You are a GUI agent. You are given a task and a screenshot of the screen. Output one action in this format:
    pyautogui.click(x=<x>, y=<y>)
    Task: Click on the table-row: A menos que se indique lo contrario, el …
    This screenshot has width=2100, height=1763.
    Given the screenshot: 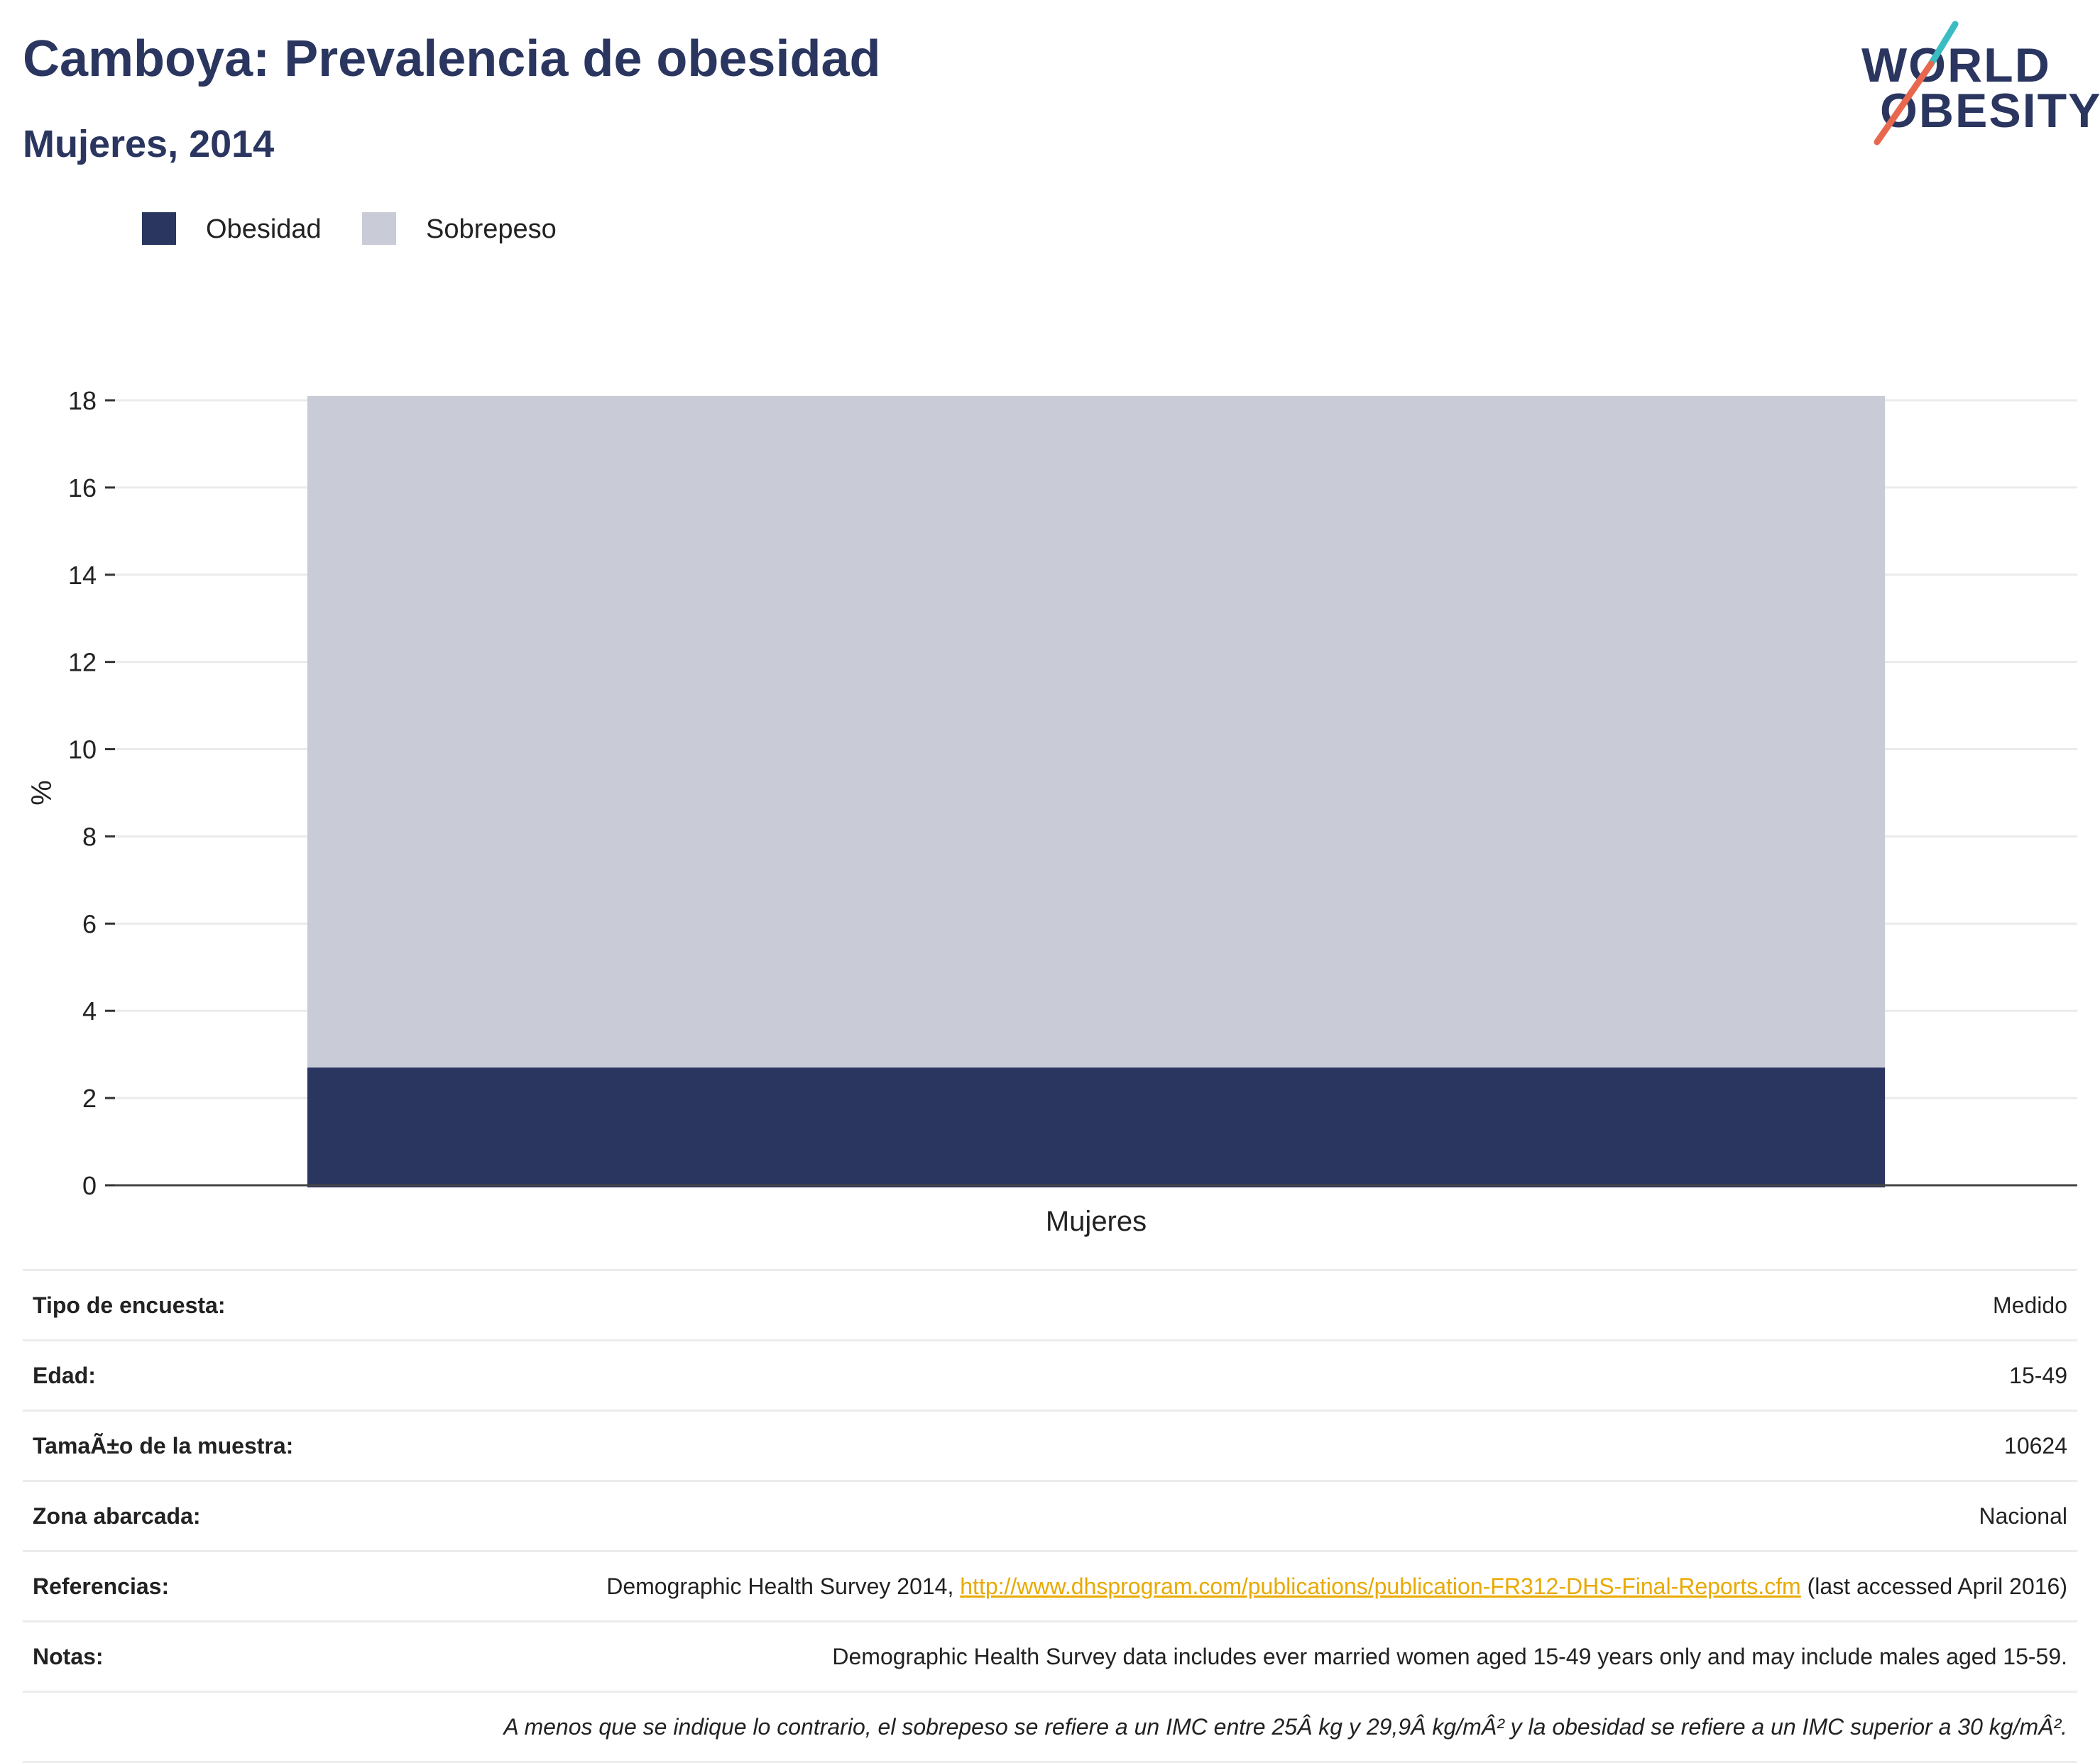 What is the action you would take?
    pyautogui.click(x=1050, y=1726)
    